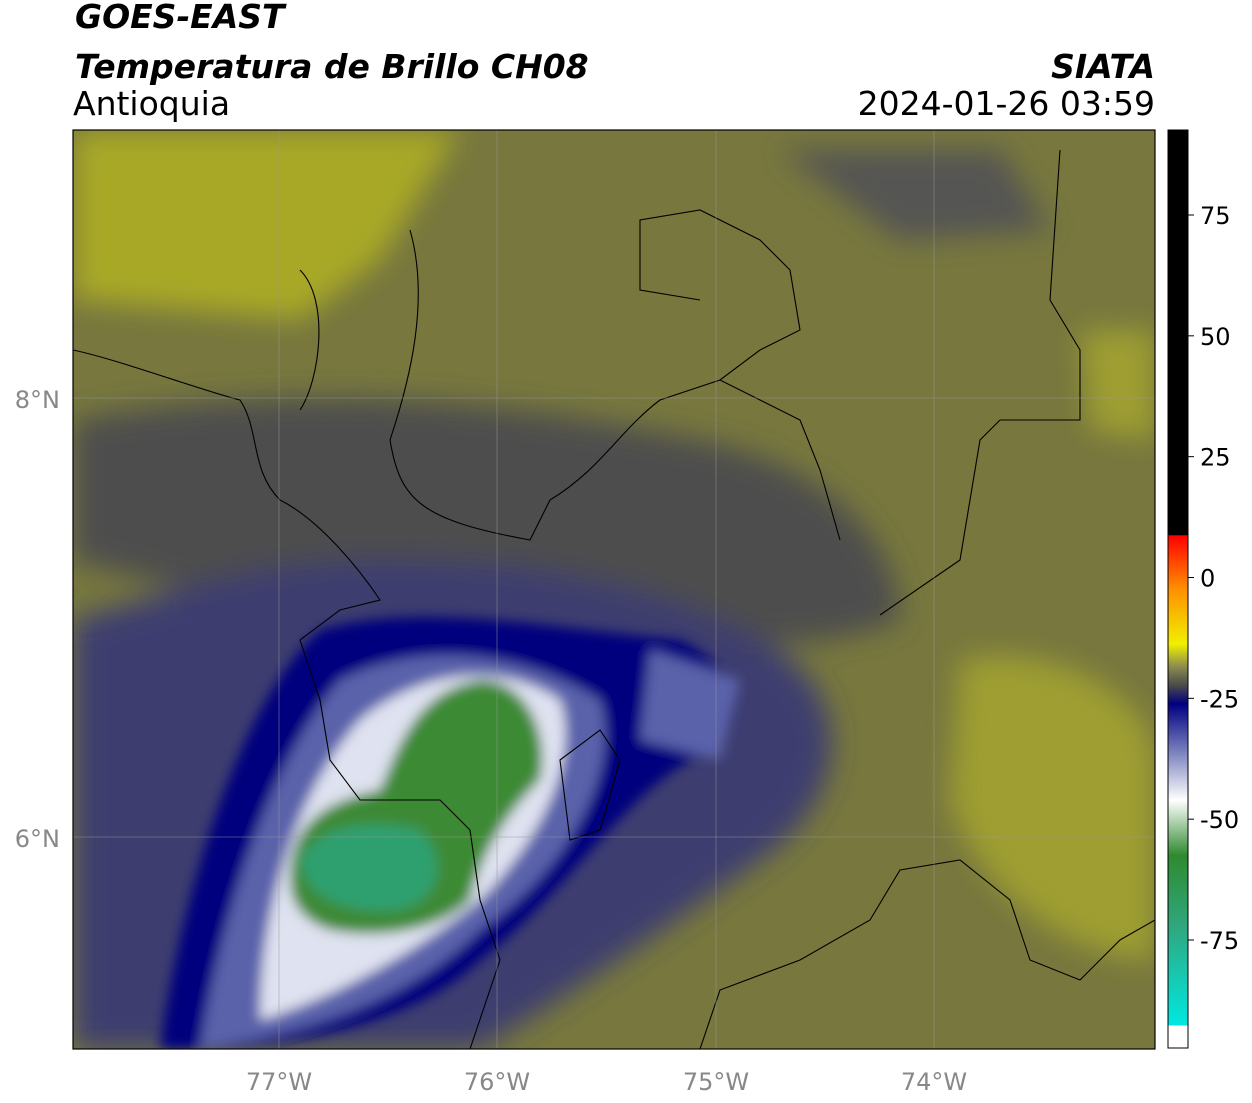  Describe the element at coordinates (716, 1082) in the screenshot. I see `lon-label: 75°W` at that location.